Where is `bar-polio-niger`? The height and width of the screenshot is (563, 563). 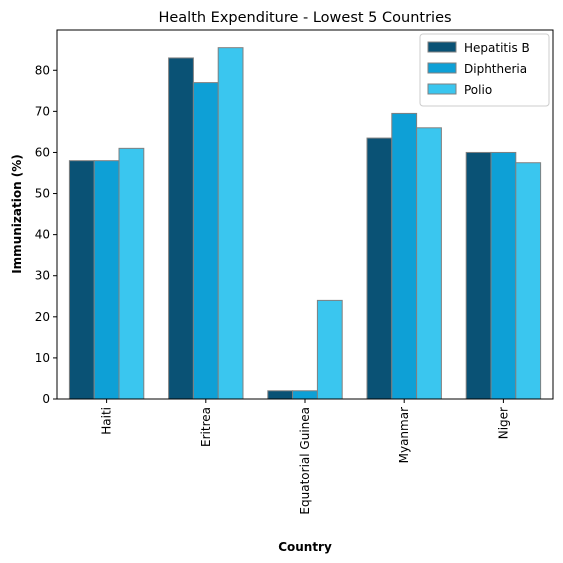 bar-polio-niger is located at coordinates (528, 281).